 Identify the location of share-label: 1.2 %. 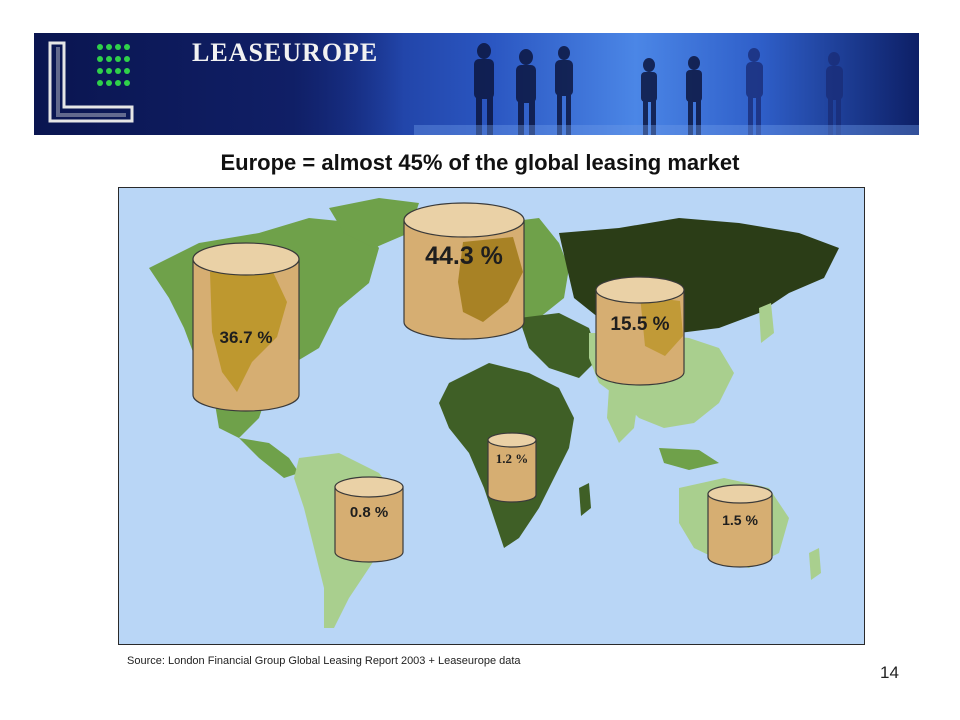
(512, 458).